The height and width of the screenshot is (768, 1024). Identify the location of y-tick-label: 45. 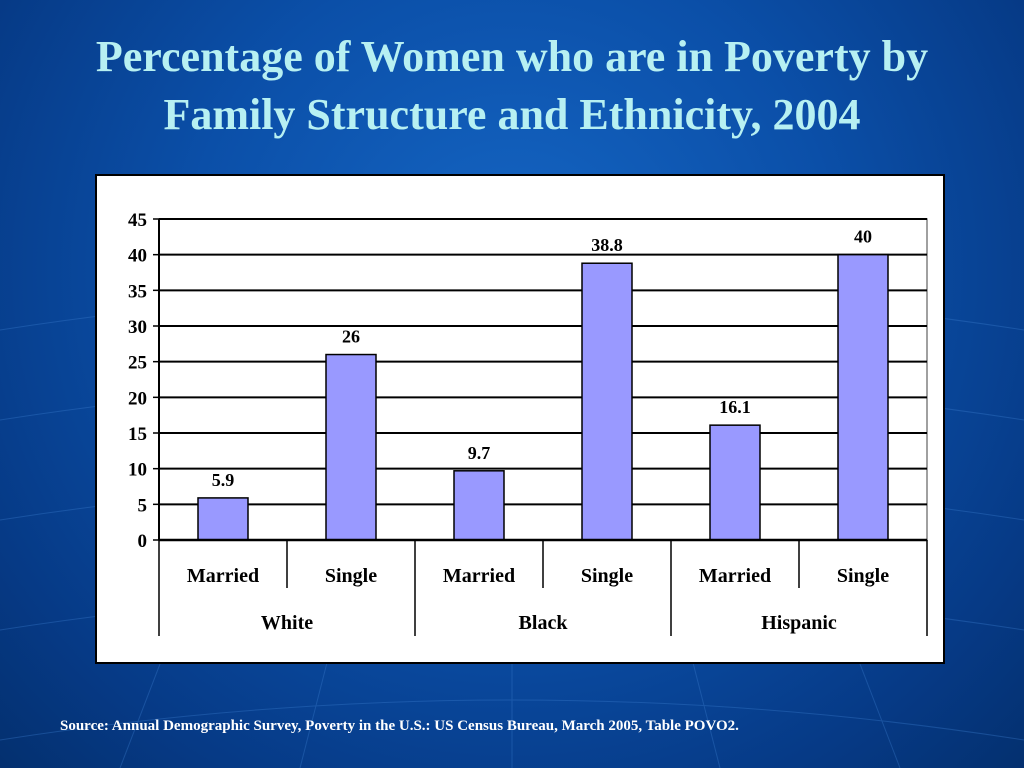
(137, 220).